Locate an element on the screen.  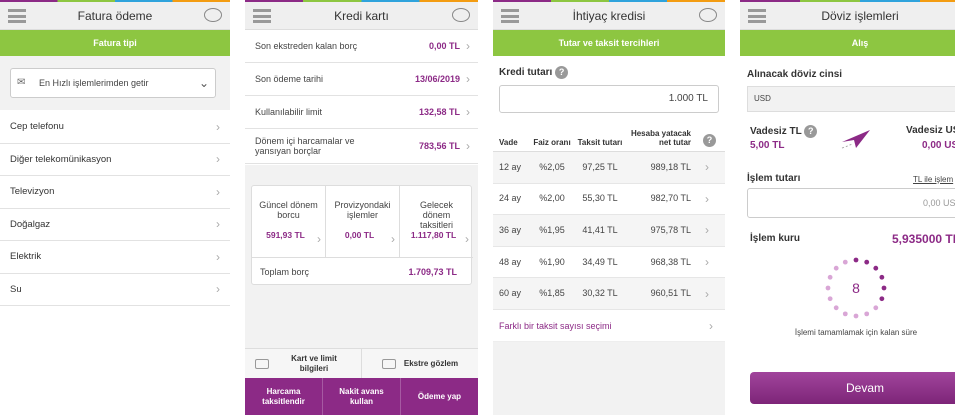
action-button: Harcama taksitlendir is located at coordinates (284, 396).